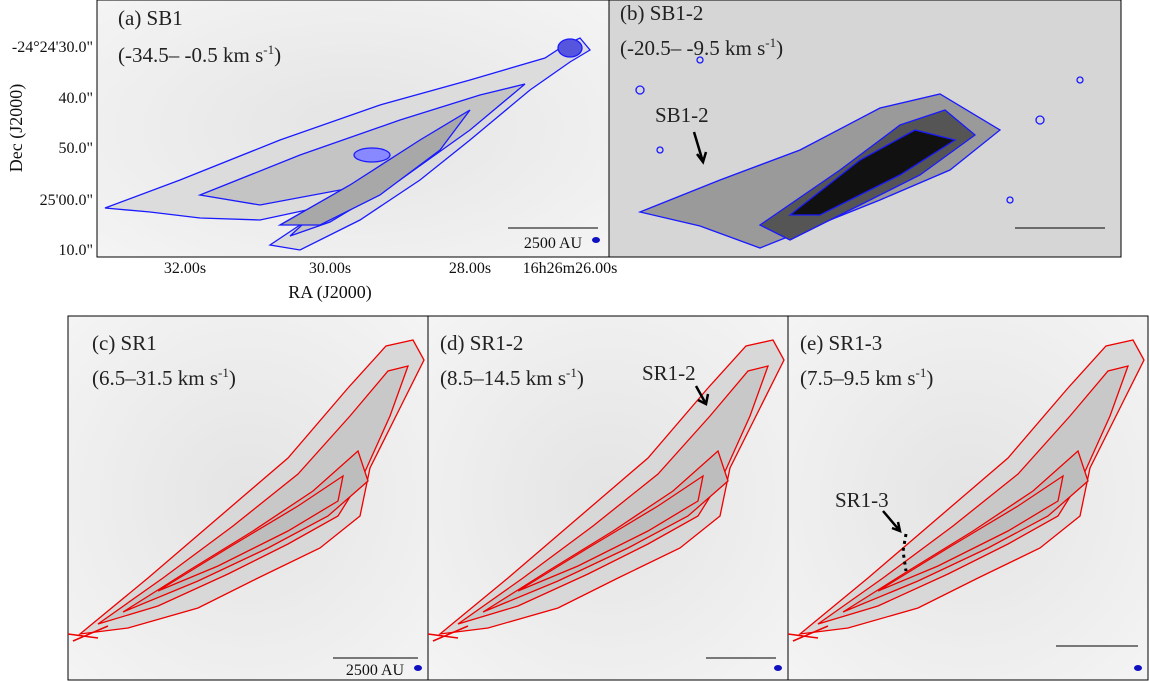  I want to click on panel-a-contours, so click(347, 144).